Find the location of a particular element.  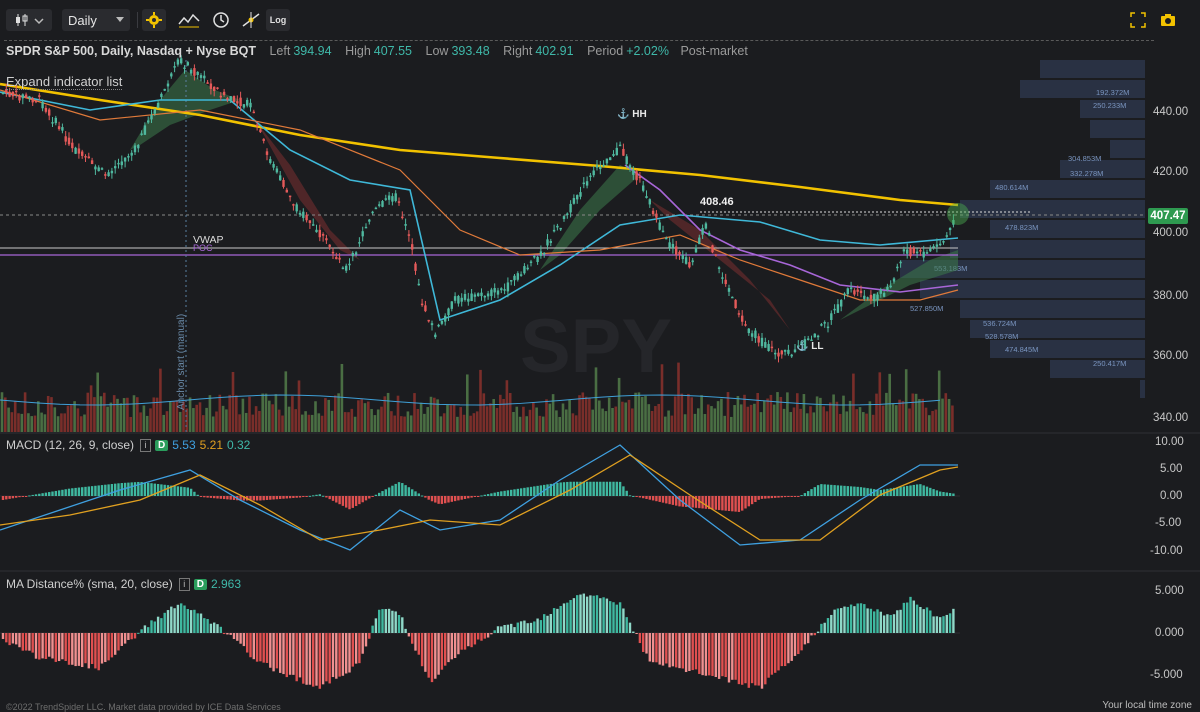

macd-daily-badge: D is located at coordinates (162, 445).